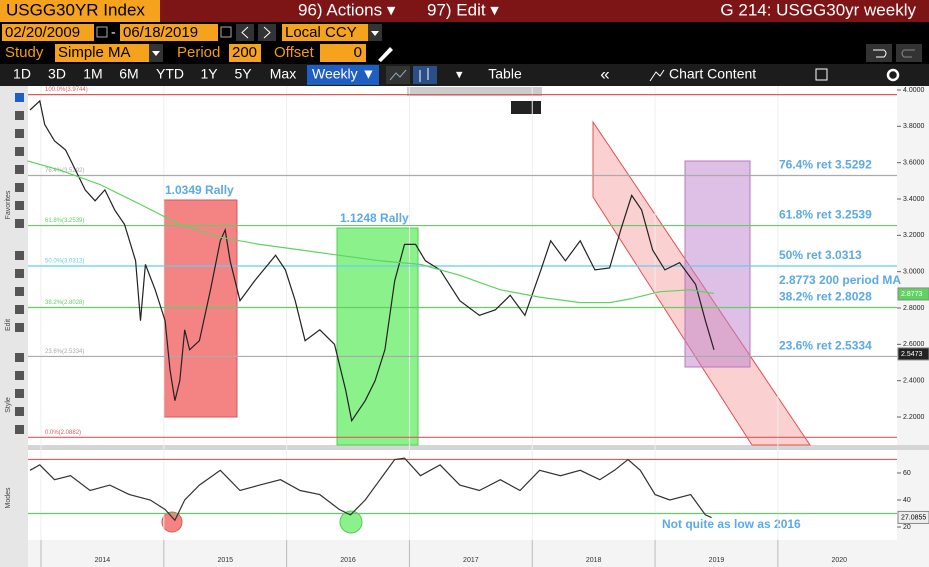  What do you see at coordinates (464, 75) in the screenshot?
I see `range-bar` at bounding box center [464, 75].